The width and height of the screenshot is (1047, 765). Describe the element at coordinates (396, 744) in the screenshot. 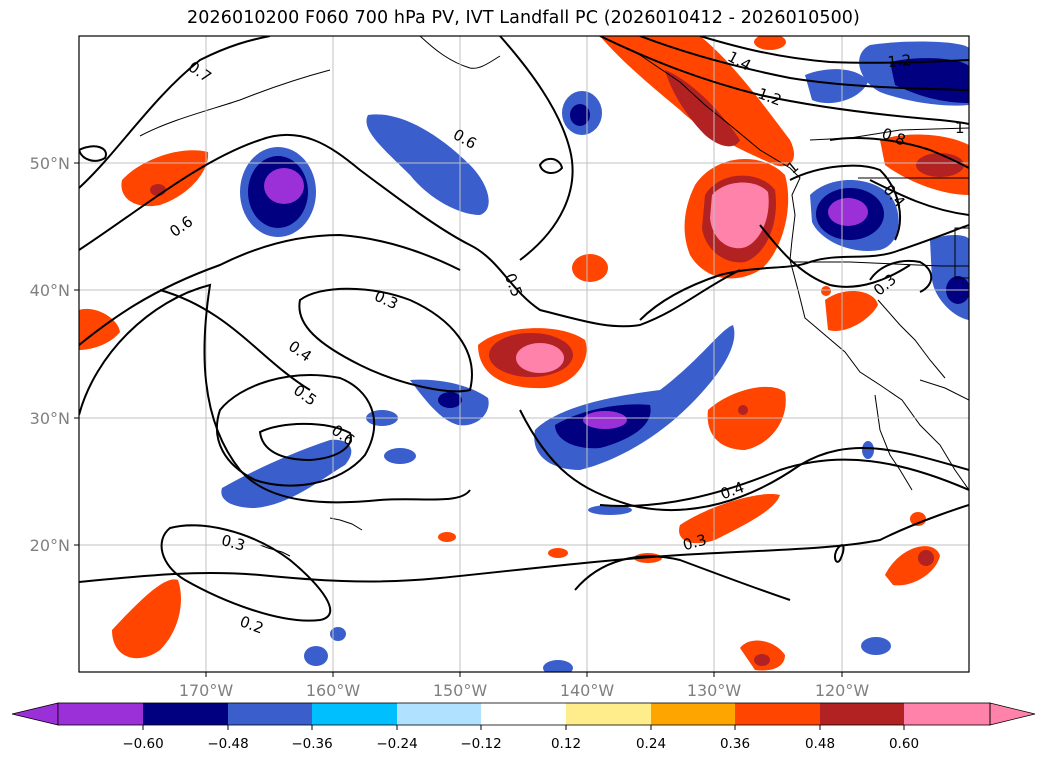

I see `colorbar-tick-label: −0.24` at that location.